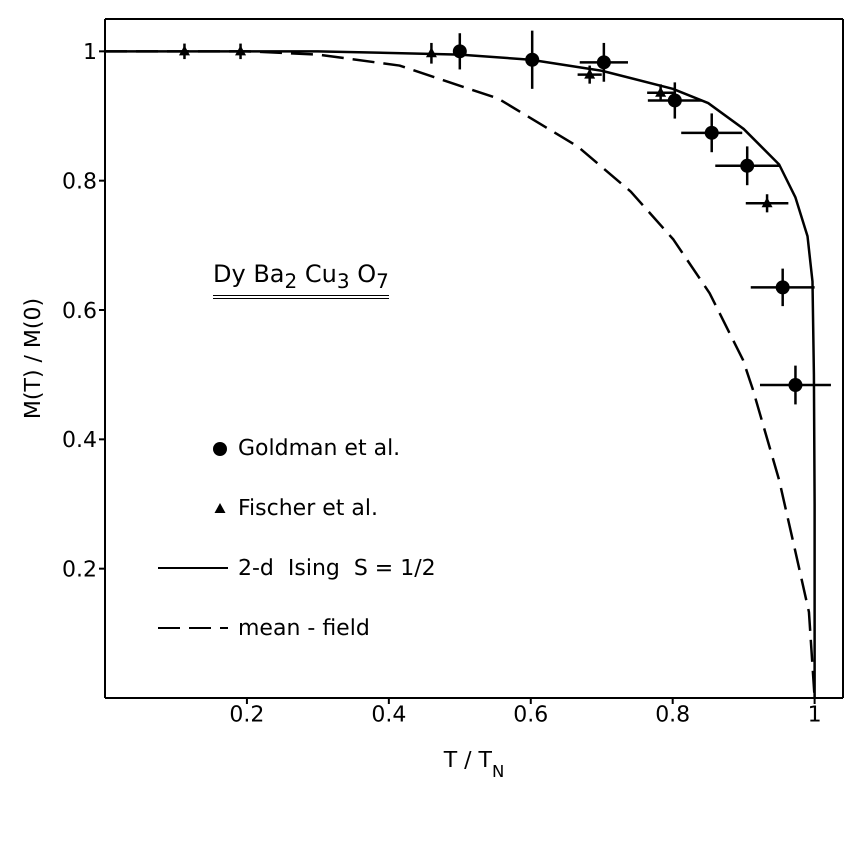 The image size is (849, 847). I want to click on x-tick-label: 0.6, so click(530, 715).